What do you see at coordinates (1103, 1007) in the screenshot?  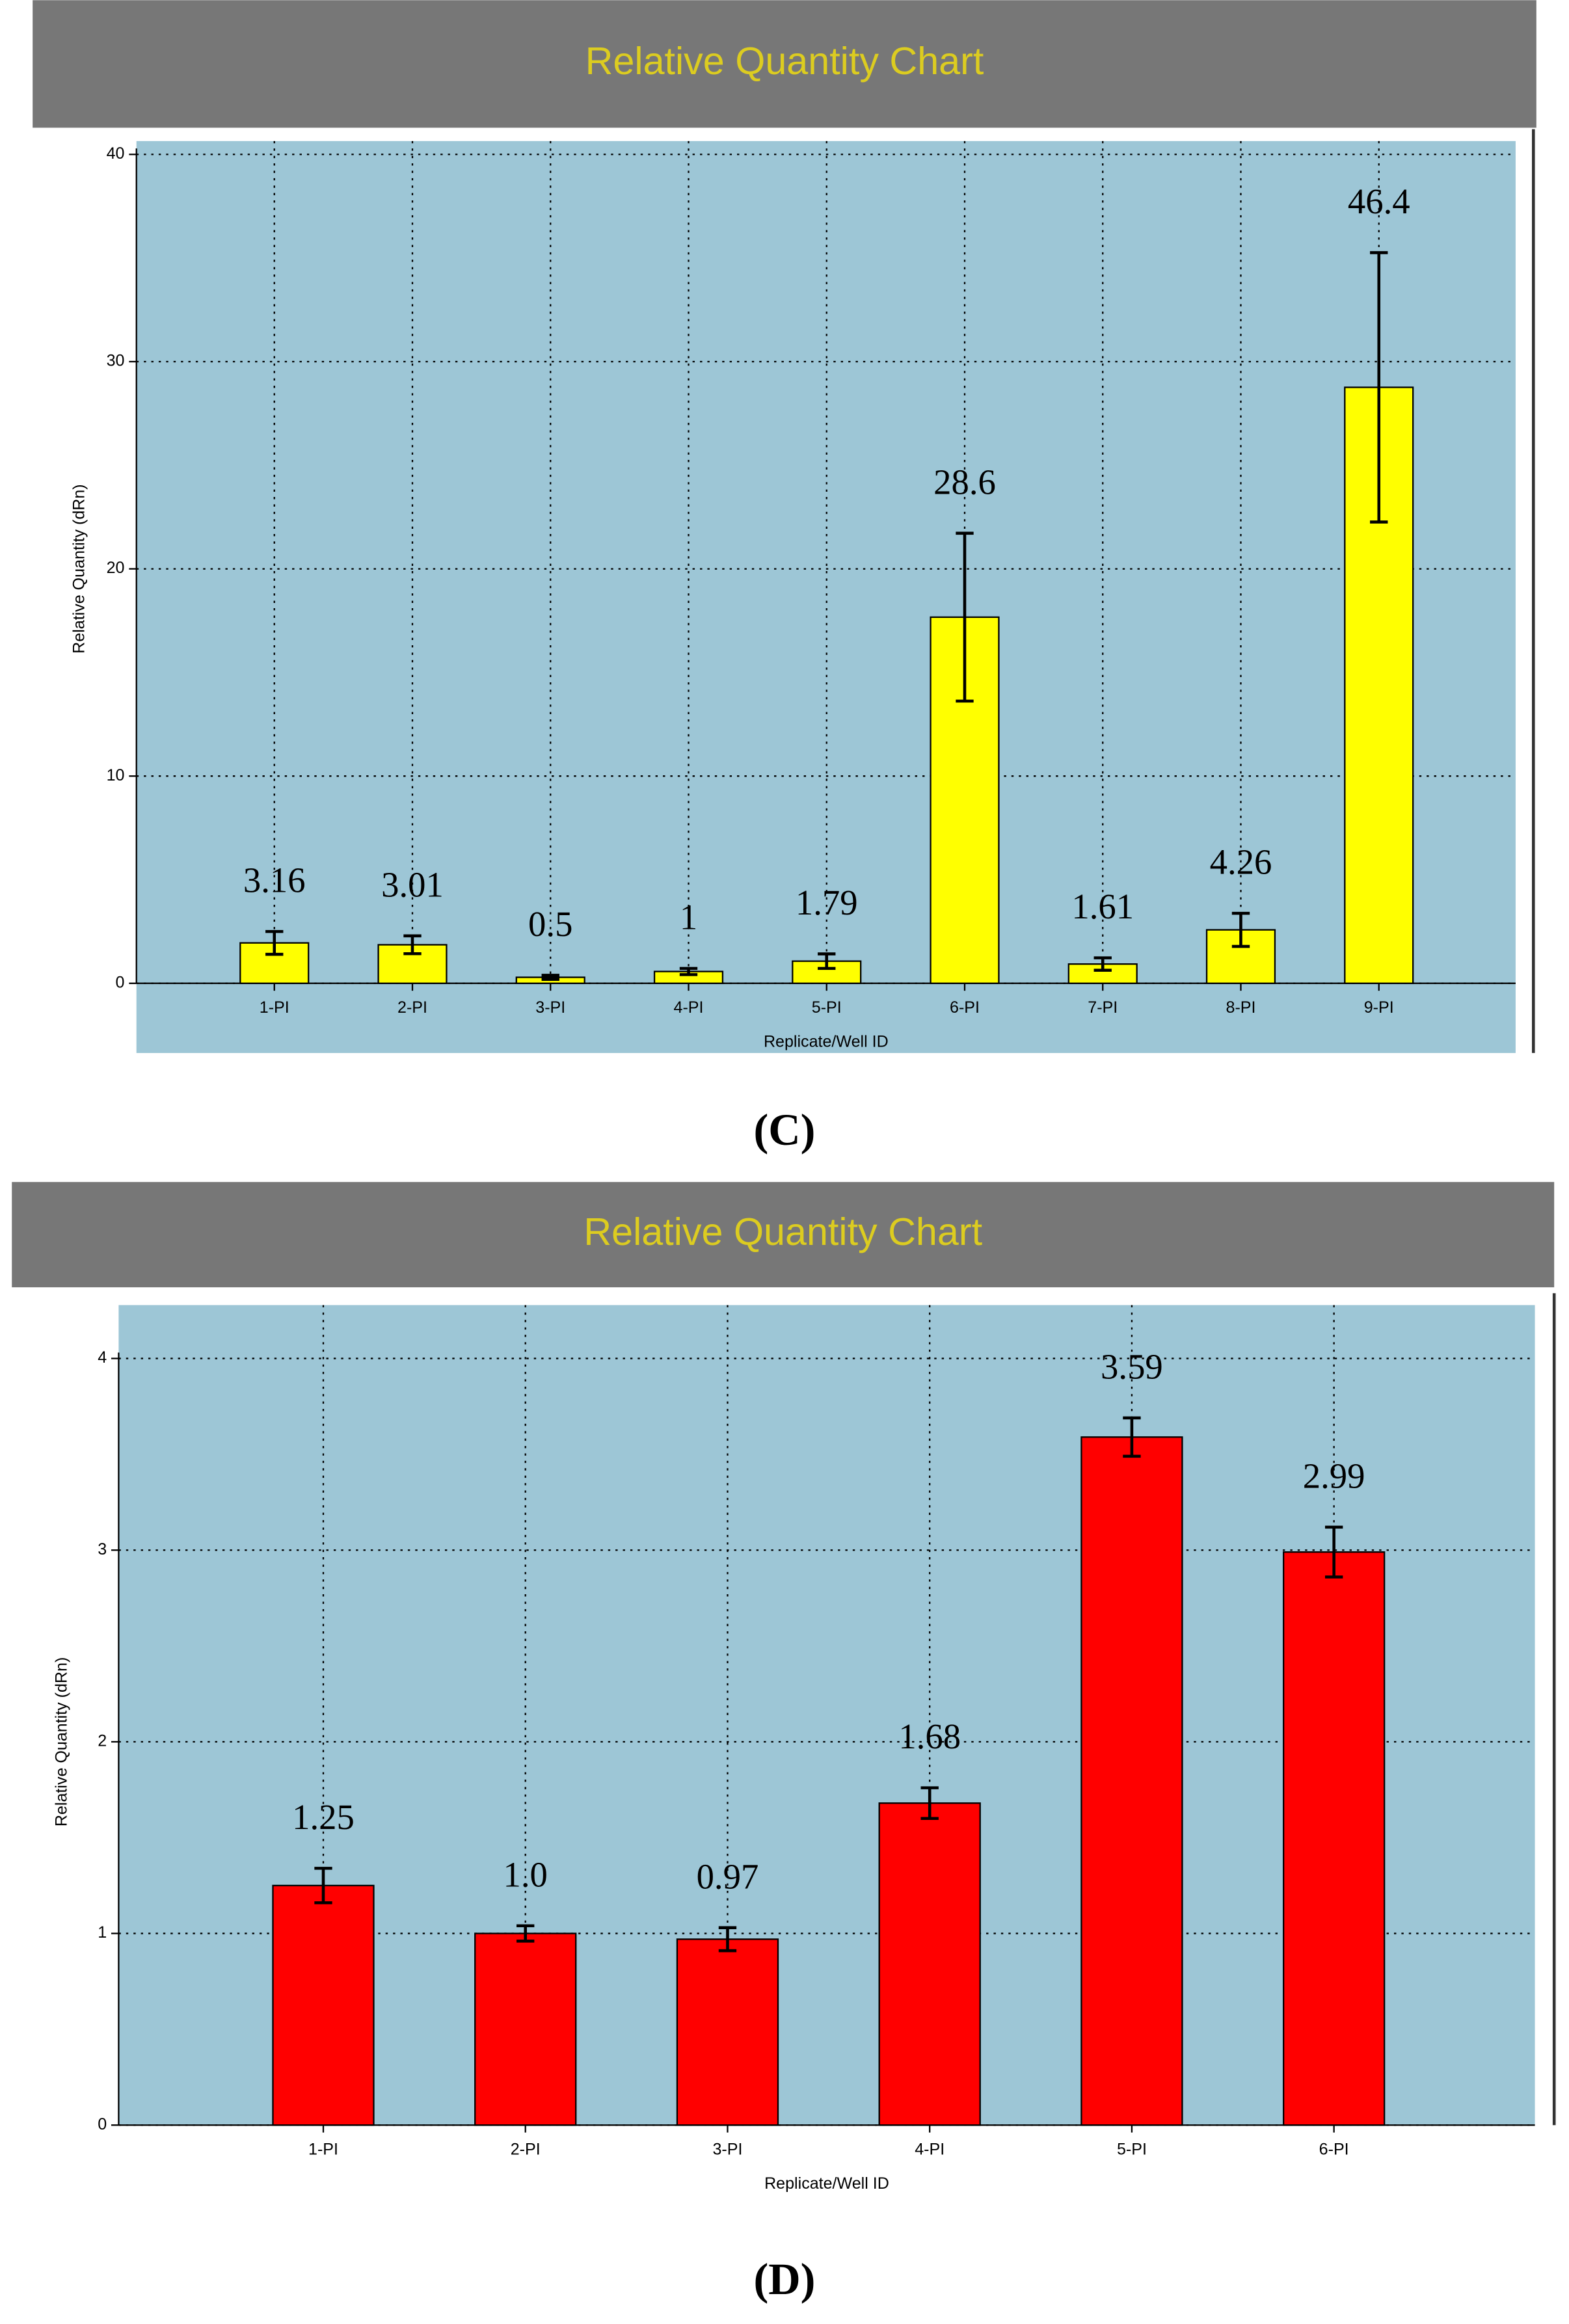 I see `x-tick-label: 7-PI` at bounding box center [1103, 1007].